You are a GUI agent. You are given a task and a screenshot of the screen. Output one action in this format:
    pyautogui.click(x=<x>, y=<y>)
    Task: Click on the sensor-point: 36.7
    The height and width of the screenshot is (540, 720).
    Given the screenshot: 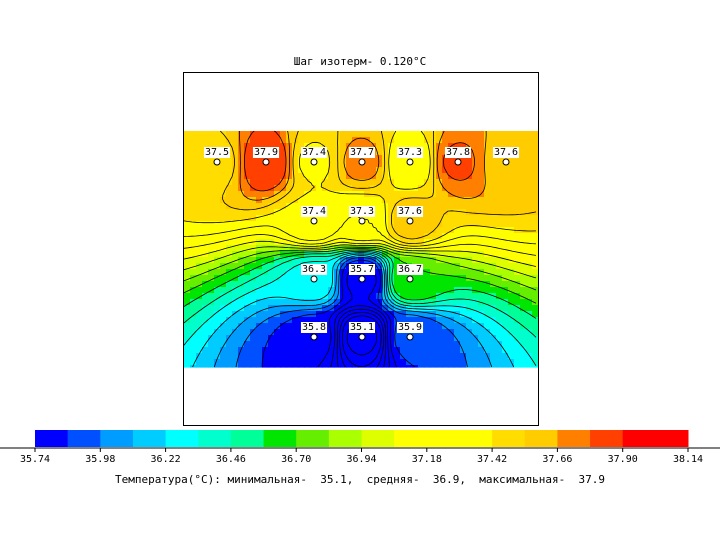 What is the action you would take?
    pyautogui.click(x=410, y=273)
    